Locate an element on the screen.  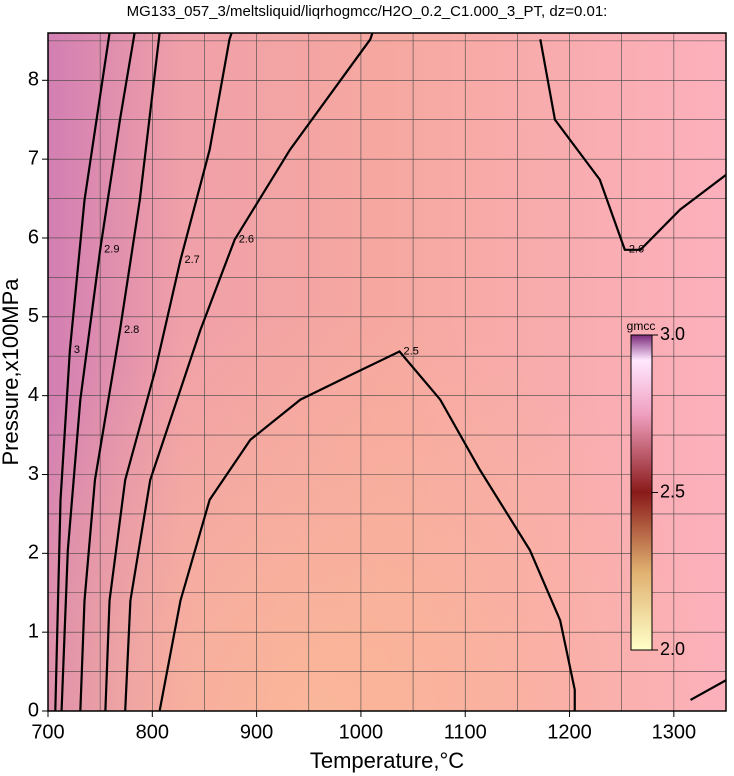
contour-label: 2.8 is located at coordinates (131, 330).